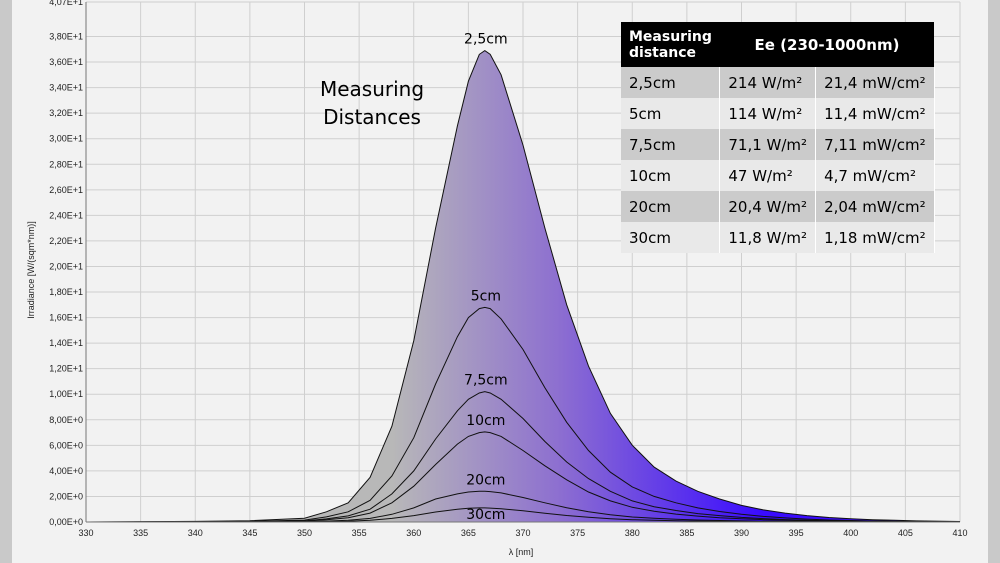  What do you see at coordinates (66, 369) in the screenshot?
I see `y-tick-label: 1,20E+1` at bounding box center [66, 369].